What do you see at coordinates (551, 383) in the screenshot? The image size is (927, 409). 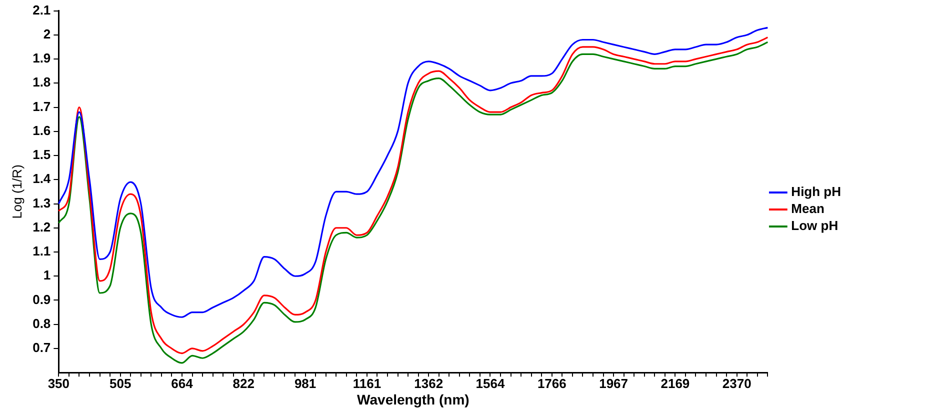 I see `x-tick-label: 1766` at bounding box center [551, 383].